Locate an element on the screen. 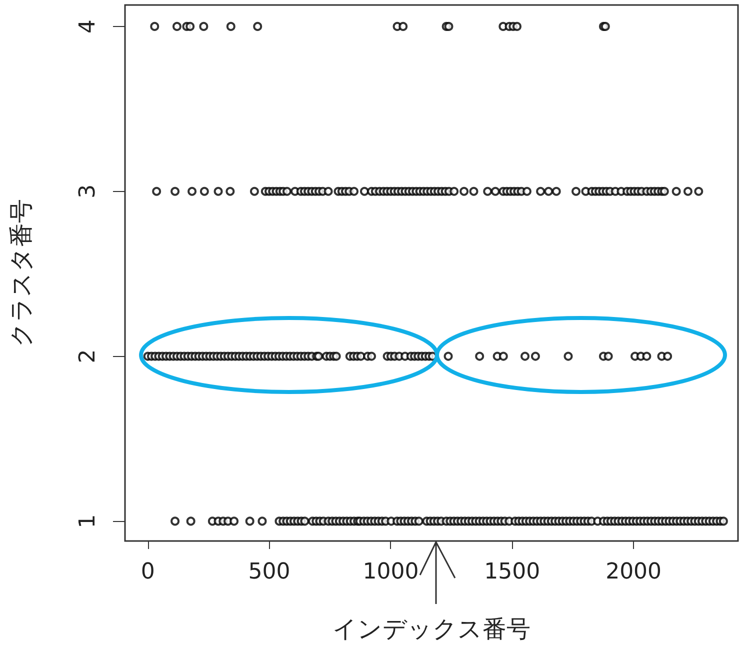 This screenshot has width=741, height=653. x-axis-title: インデックス番号 is located at coordinates (431, 629).